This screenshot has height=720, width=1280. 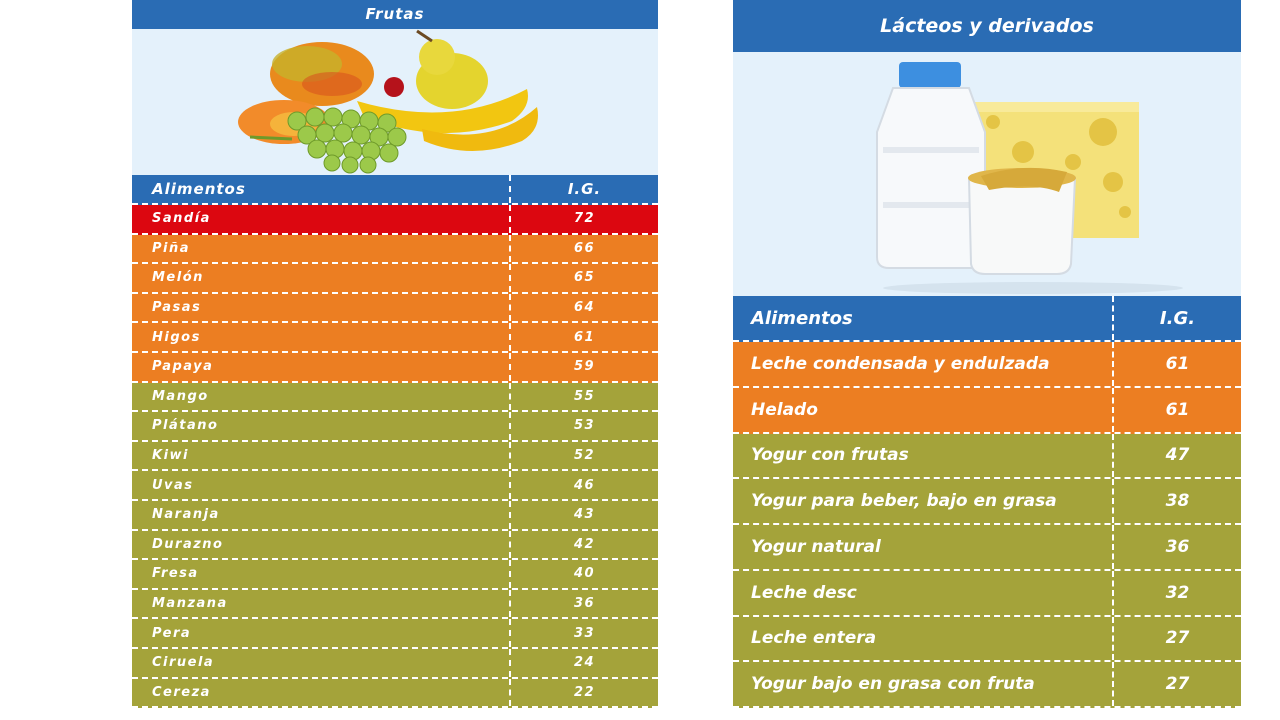 I want to click on food-name: Uvas, so click(x=321, y=485).